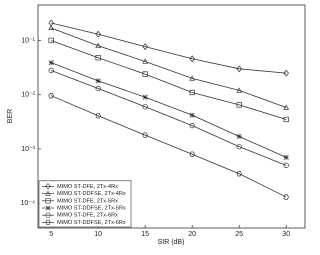 This screenshot has height=255, width=320. Describe the element at coordinates (87, 201) in the screenshot. I see `legend-label: MIMO ST-DFE, 2Tx-5Rx` at that location.